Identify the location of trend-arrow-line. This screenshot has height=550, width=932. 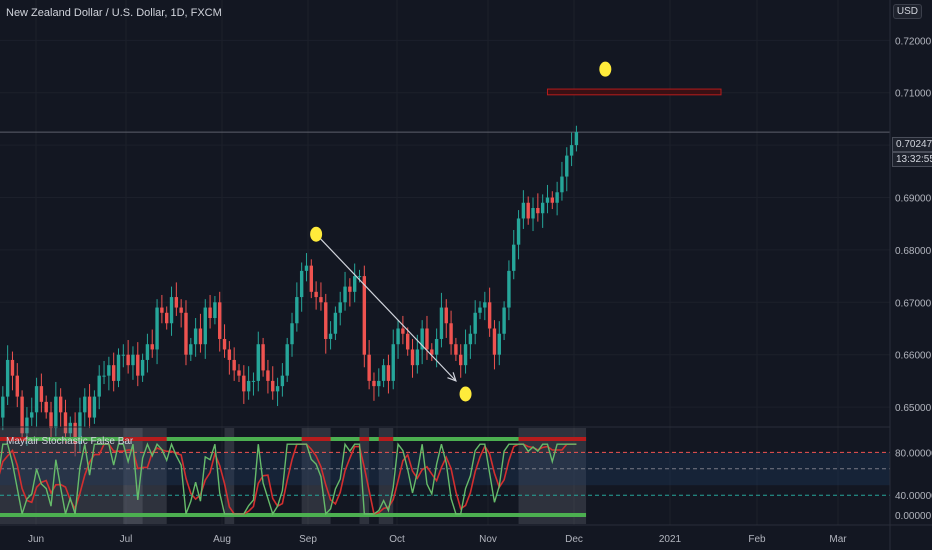
(386, 307).